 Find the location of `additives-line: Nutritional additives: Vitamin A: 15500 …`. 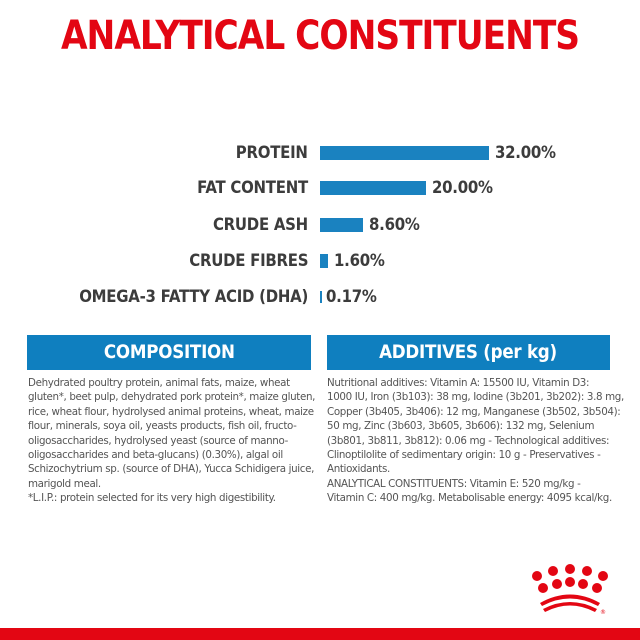

additives-line: Nutritional additives: Vitamin A: 15500 … is located at coordinates (458, 383).